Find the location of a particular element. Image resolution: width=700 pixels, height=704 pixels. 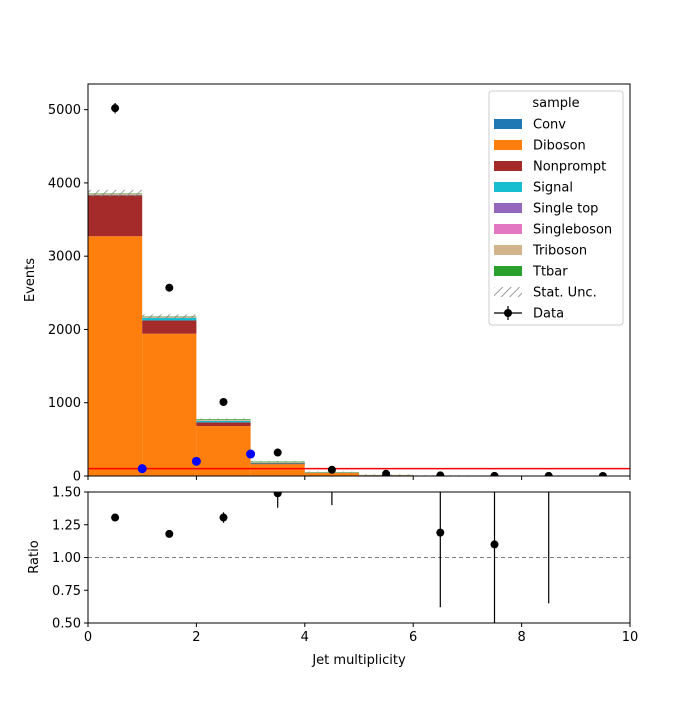

ratio-y-axis-ticks: 0.50 0.75 1.00 1.25 1.50 is located at coordinates (70, 559).